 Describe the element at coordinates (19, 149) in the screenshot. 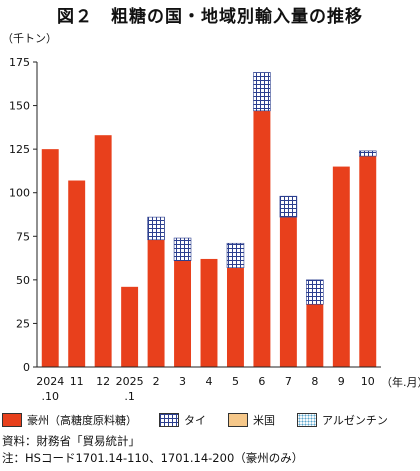

I see `y-tick-label: 125` at that location.